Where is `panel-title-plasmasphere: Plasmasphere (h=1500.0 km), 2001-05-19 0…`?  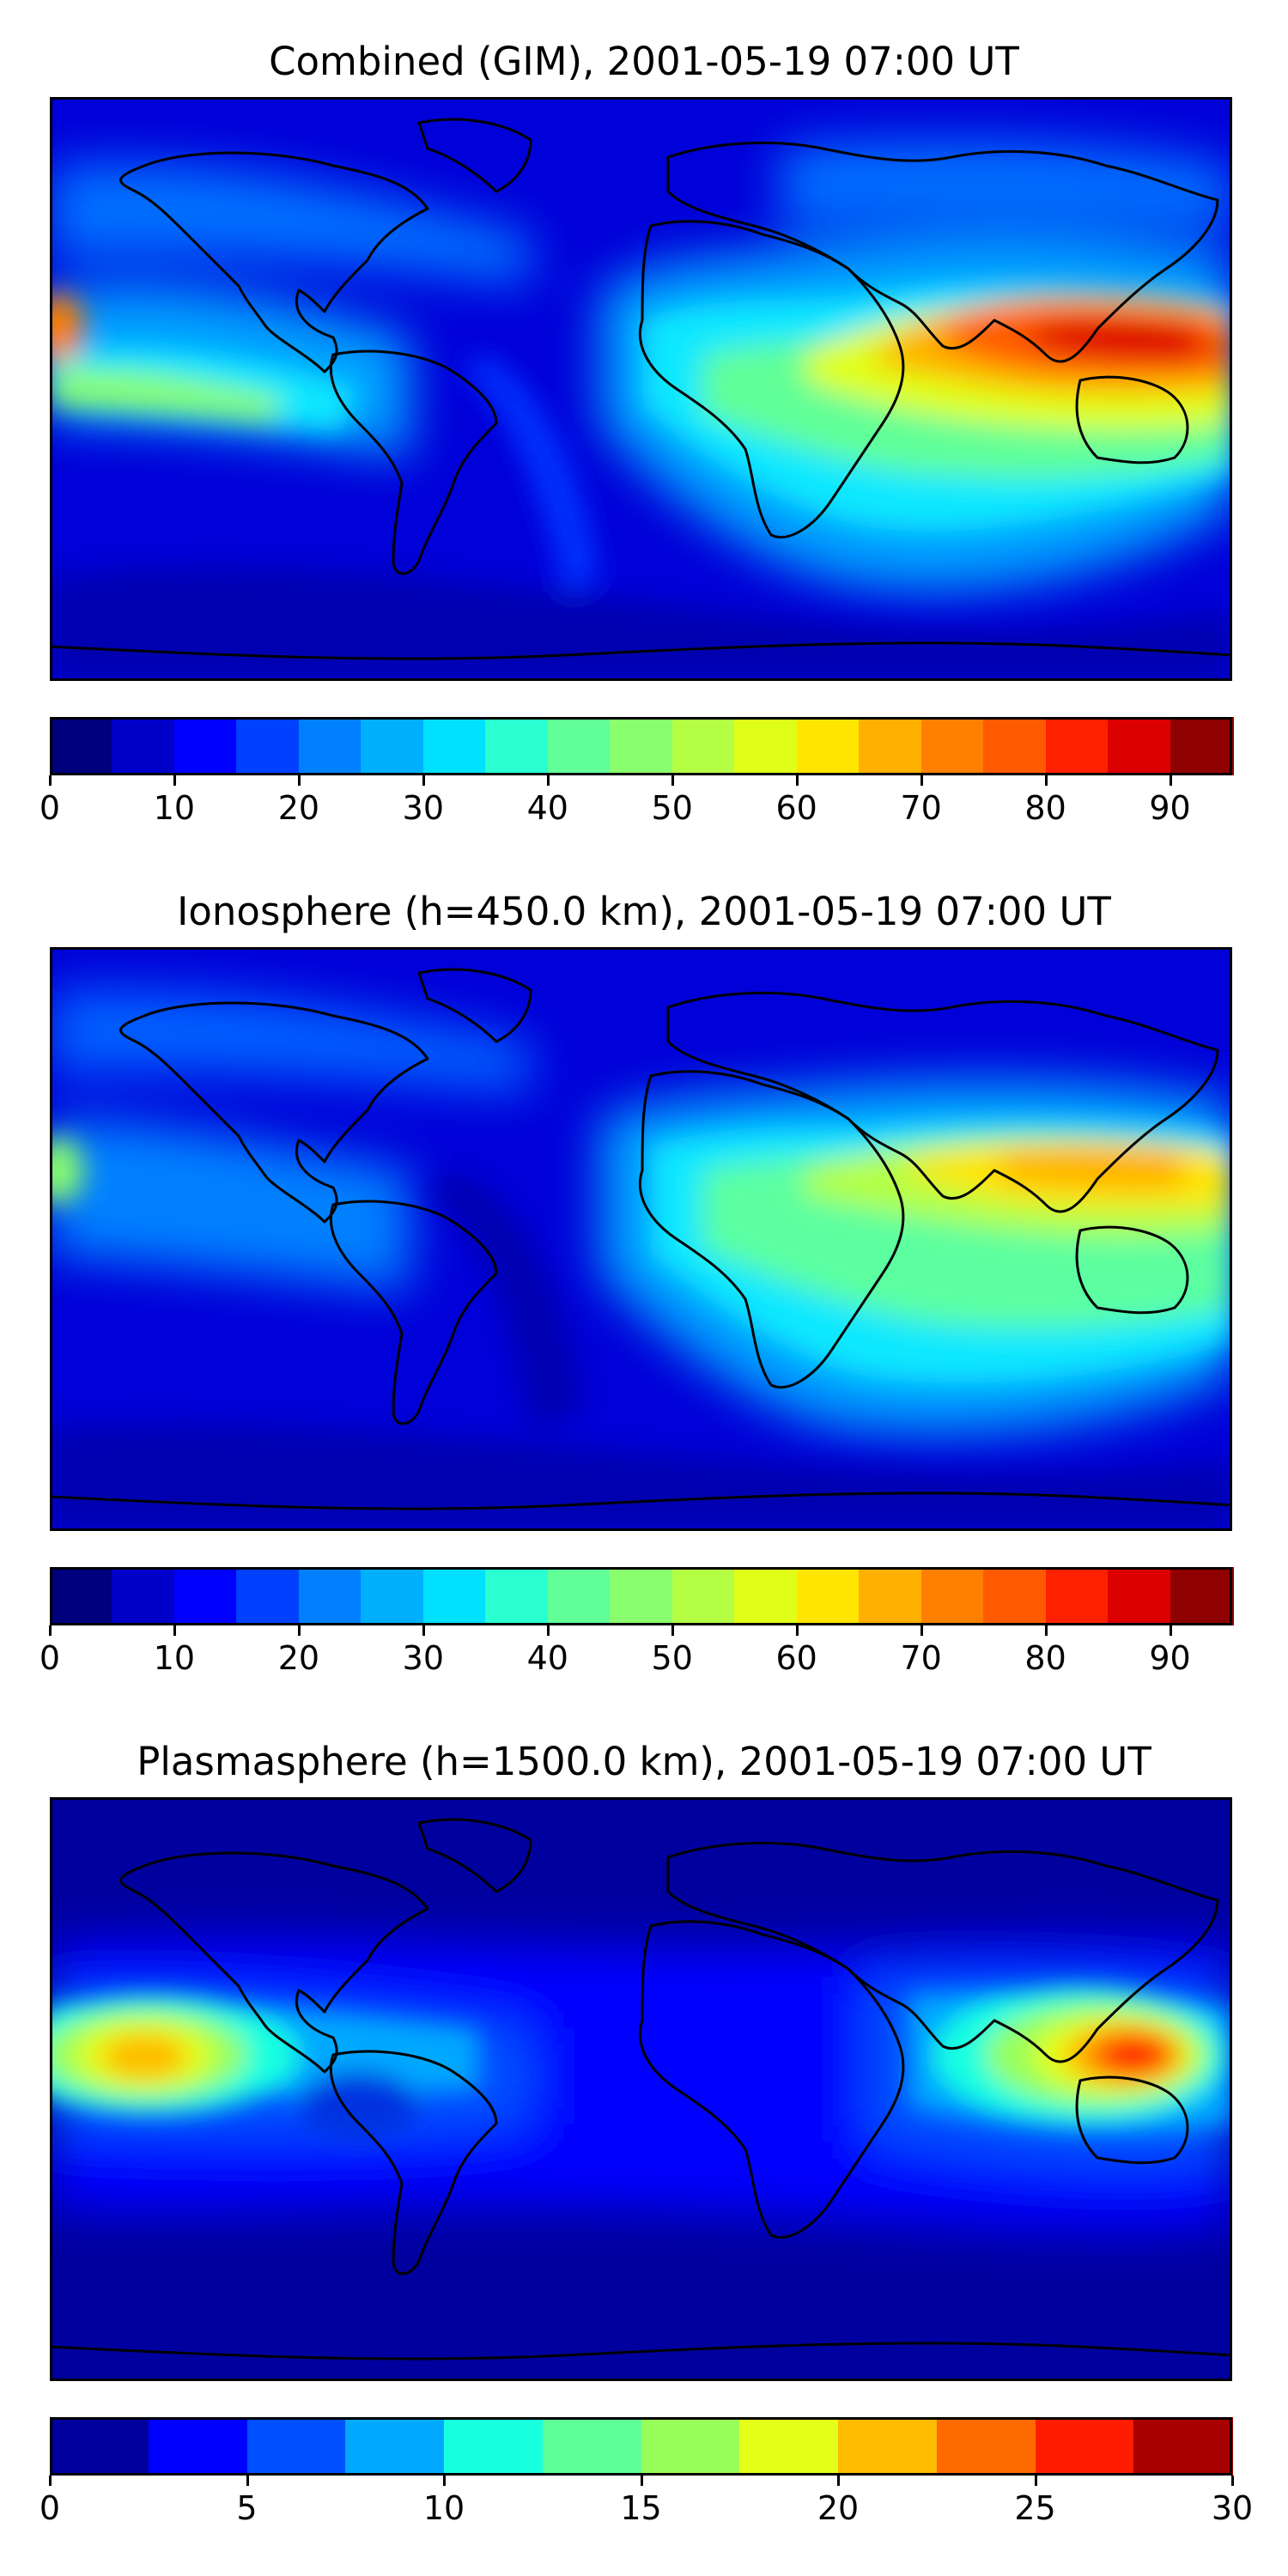
panel-title-plasmasphere: Plasmasphere (h=1500.0 km), 2001-05-19 0… is located at coordinates (644, 1762).